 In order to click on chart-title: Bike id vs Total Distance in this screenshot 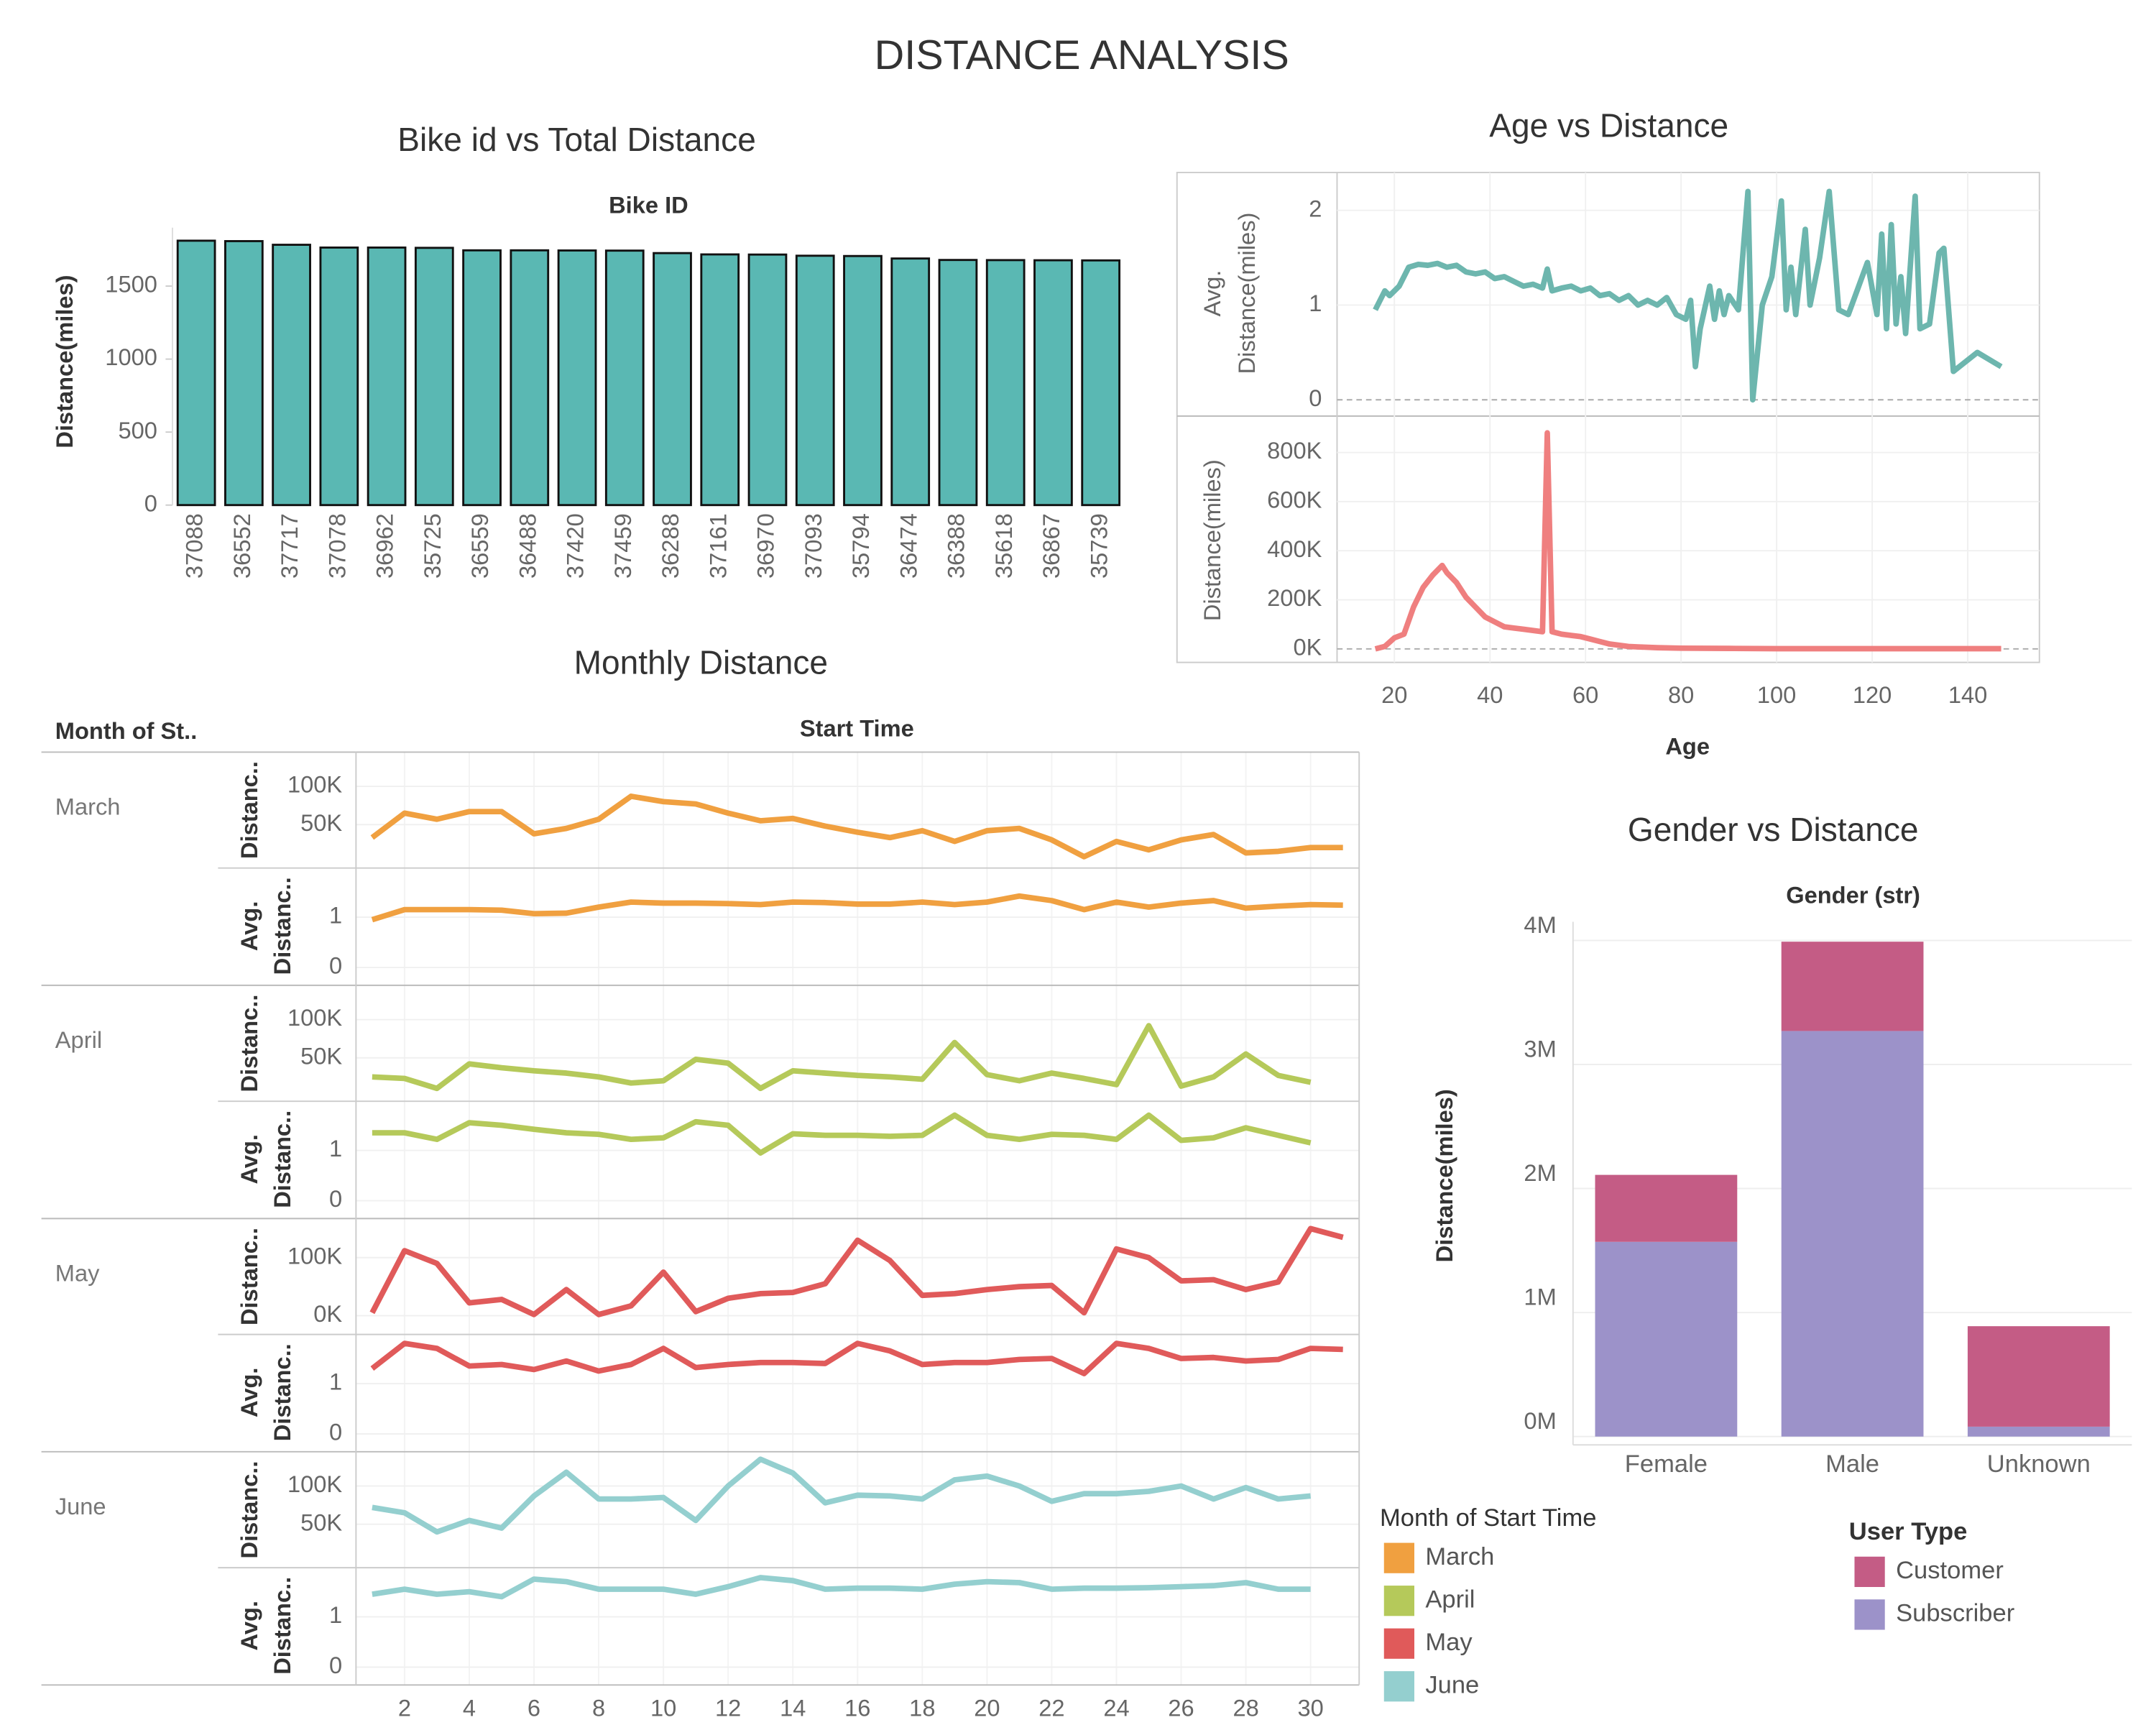, I will do `click(576, 139)`.